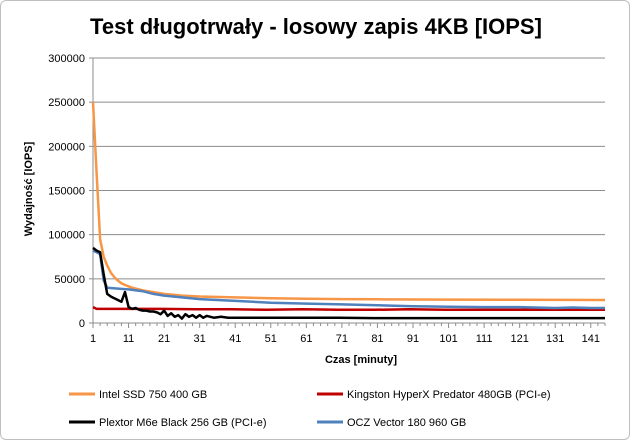 Image resolution: width=630 pixels, height=441 pixels. What do you see at coordinates (591, 339) in the screenshot?
I see `x-tick-label: 141` at bounding box center [591, 339].